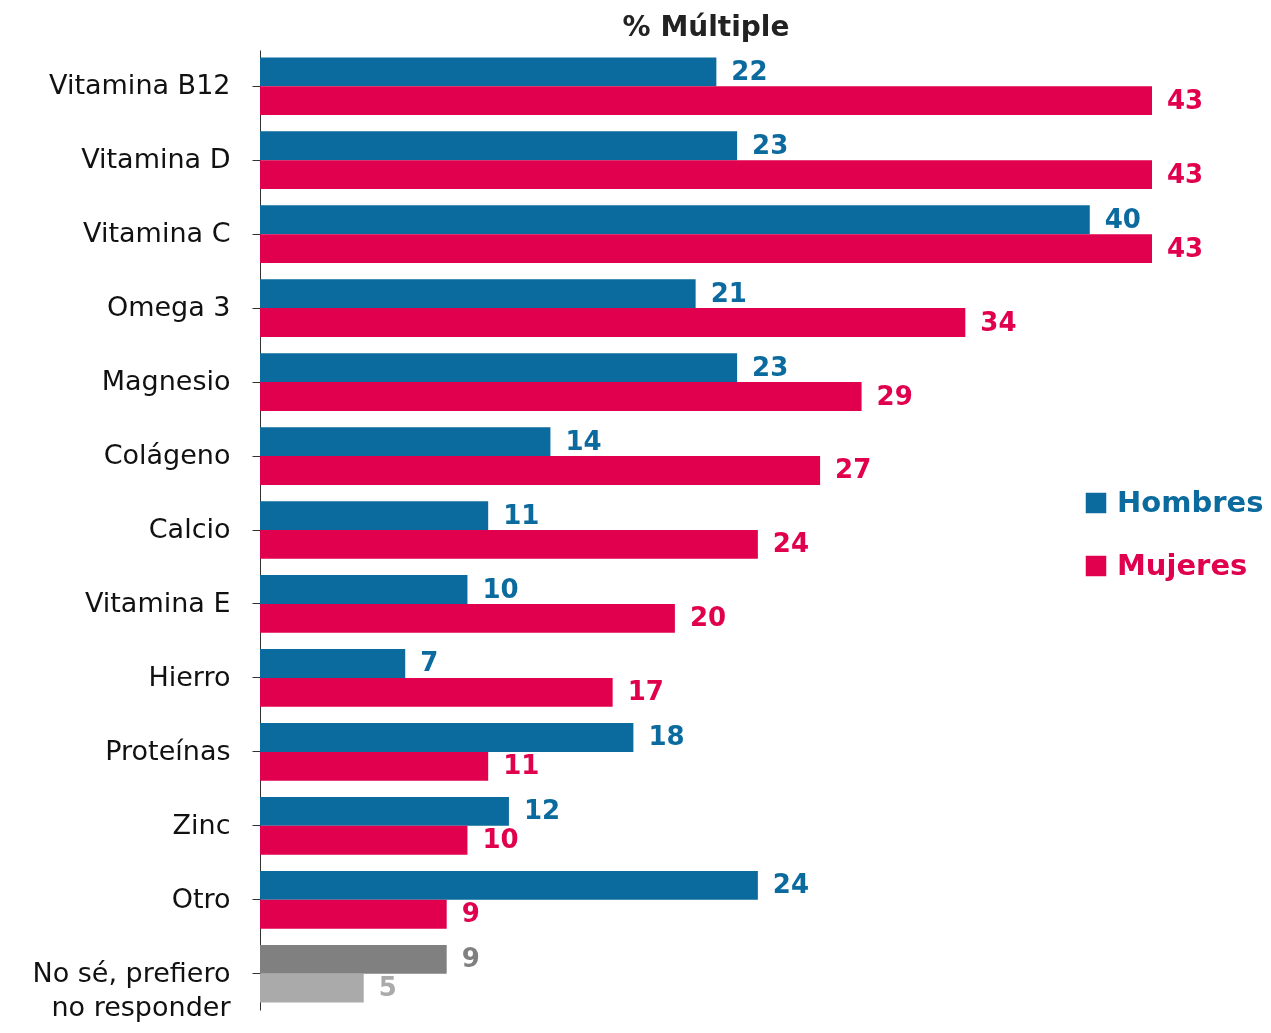 This screenshot has height=1033, width=1271. Describe the element at coordinates (1122, 218) in the screenshot. I see `data-label: 40` at that location.